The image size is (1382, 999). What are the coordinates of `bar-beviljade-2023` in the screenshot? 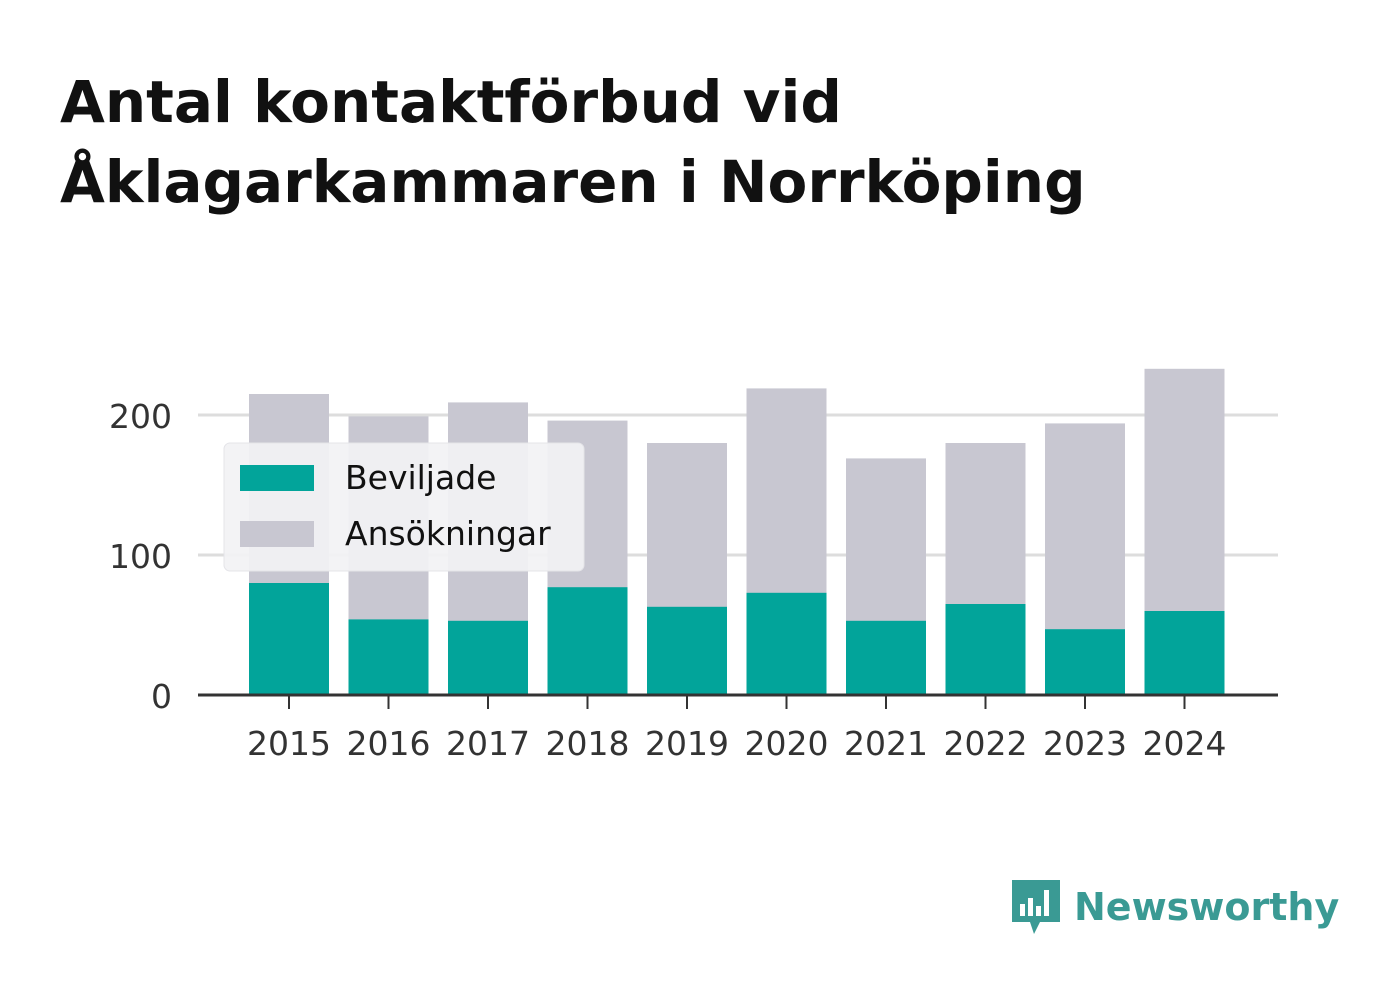 It's located at (1085, 662).